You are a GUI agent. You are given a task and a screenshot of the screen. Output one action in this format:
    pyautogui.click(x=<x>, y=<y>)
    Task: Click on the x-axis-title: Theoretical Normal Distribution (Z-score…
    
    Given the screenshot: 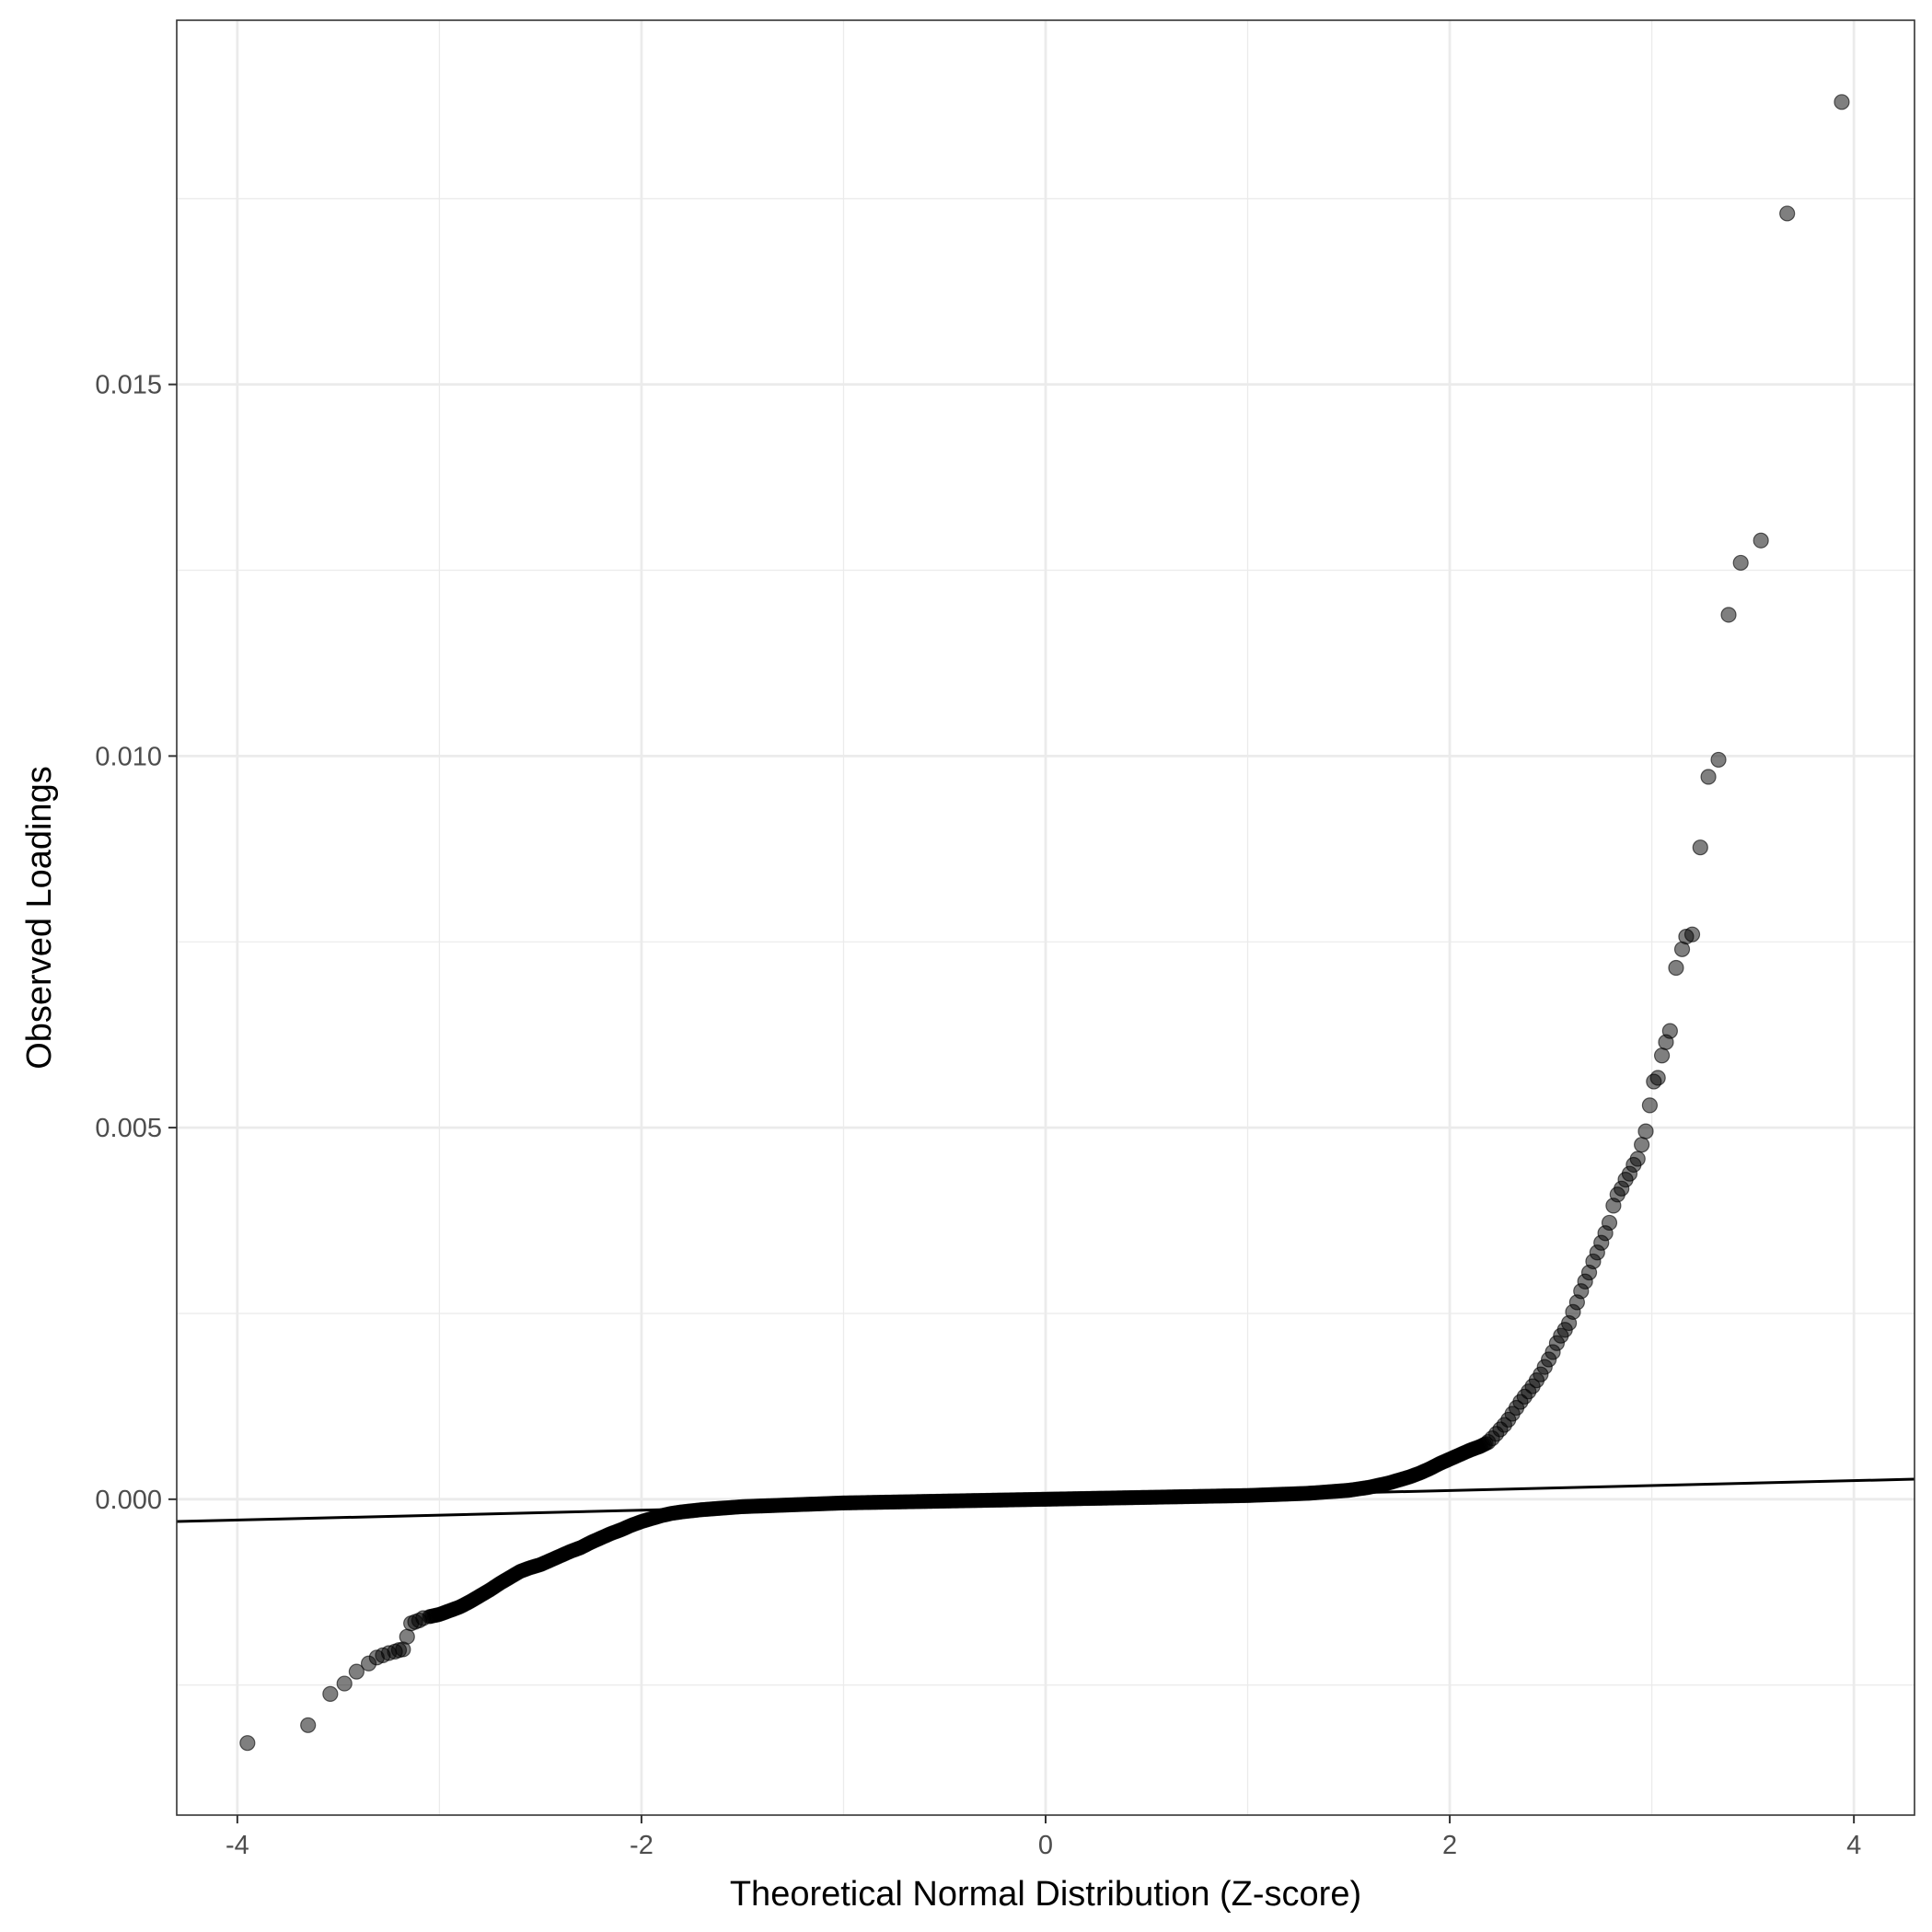 What is the action you would take?
    pyautogui.click(x=1046, y=1895)
    